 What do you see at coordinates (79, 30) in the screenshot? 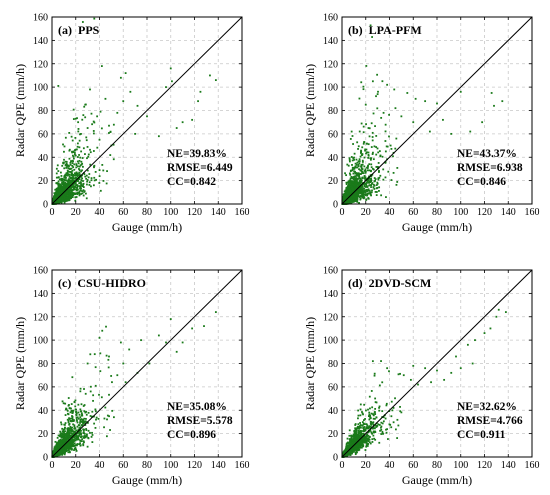
I see `panel-label: (a) PPS` at bounding box center [79, 30].